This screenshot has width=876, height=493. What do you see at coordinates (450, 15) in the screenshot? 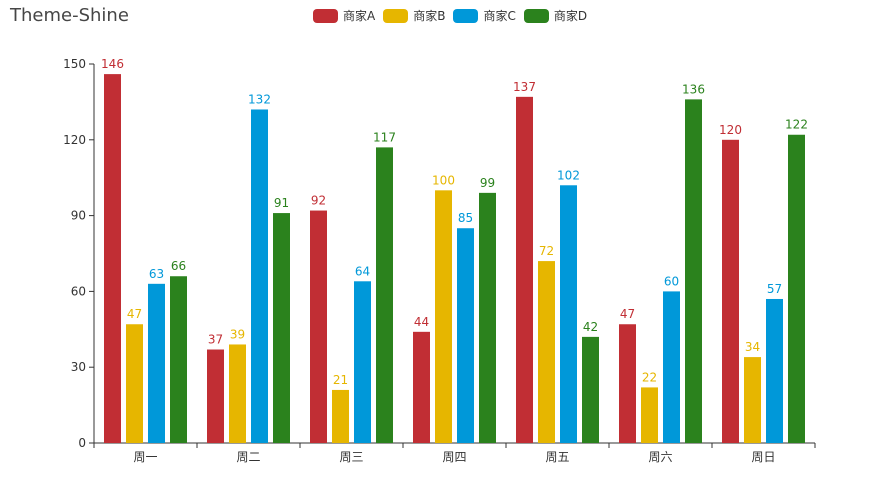
I see `legend: 商家A 商家B 商家C 商家D` at bounding box center [450, 15].